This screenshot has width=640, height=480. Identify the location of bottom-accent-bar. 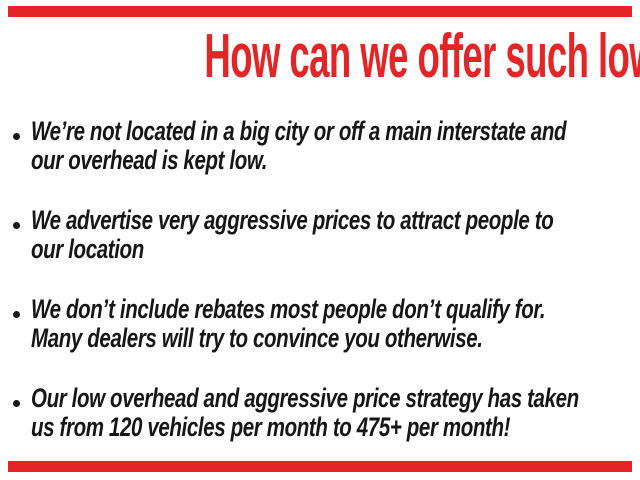
(320, 466).